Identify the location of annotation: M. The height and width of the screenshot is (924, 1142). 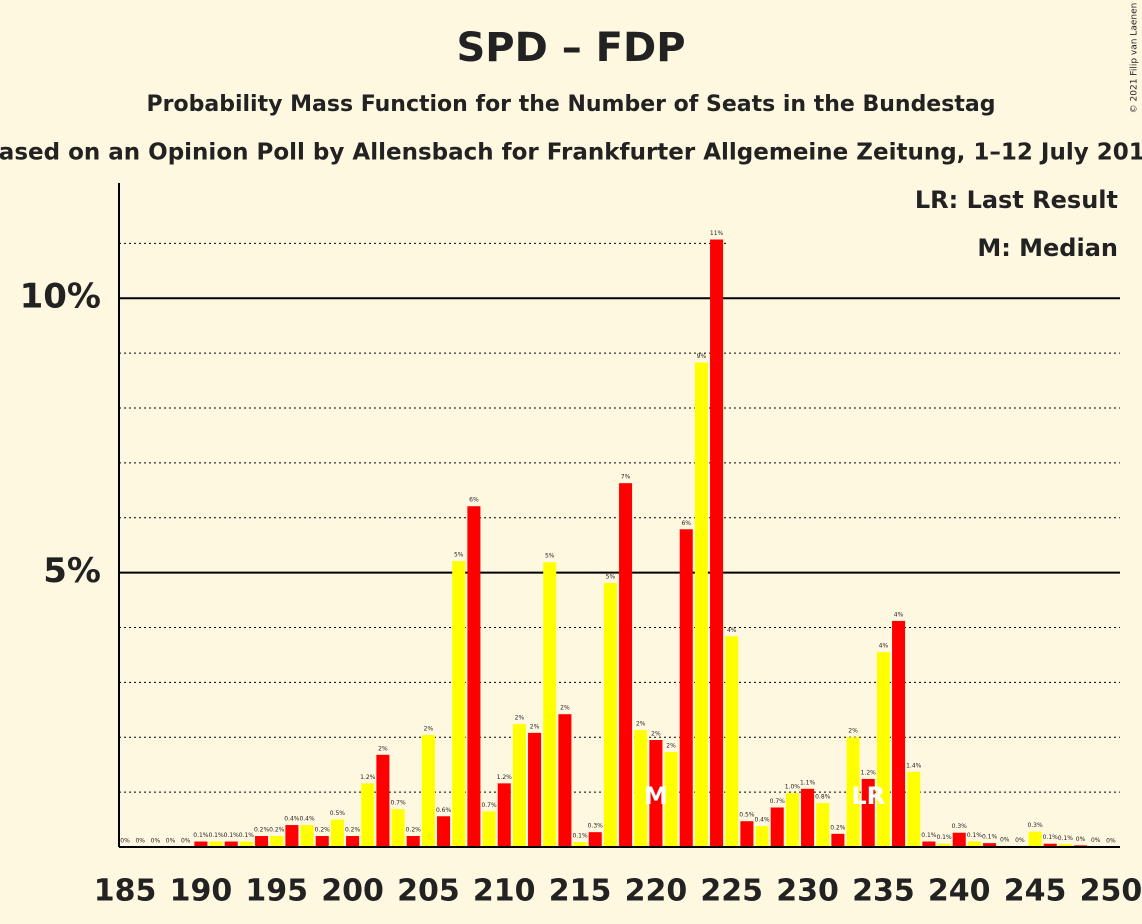
(656, 796).